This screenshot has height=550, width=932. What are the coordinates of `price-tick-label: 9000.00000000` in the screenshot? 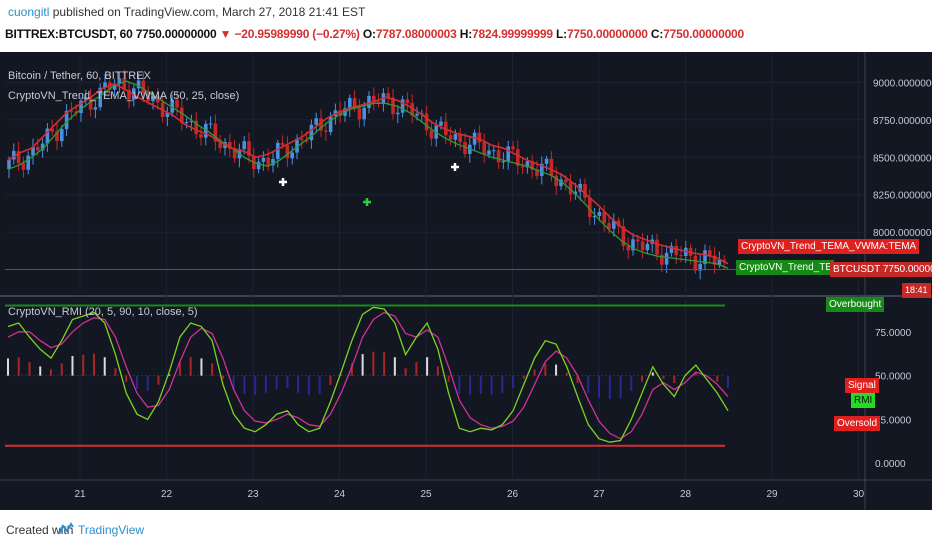 It's located at (902, 83).